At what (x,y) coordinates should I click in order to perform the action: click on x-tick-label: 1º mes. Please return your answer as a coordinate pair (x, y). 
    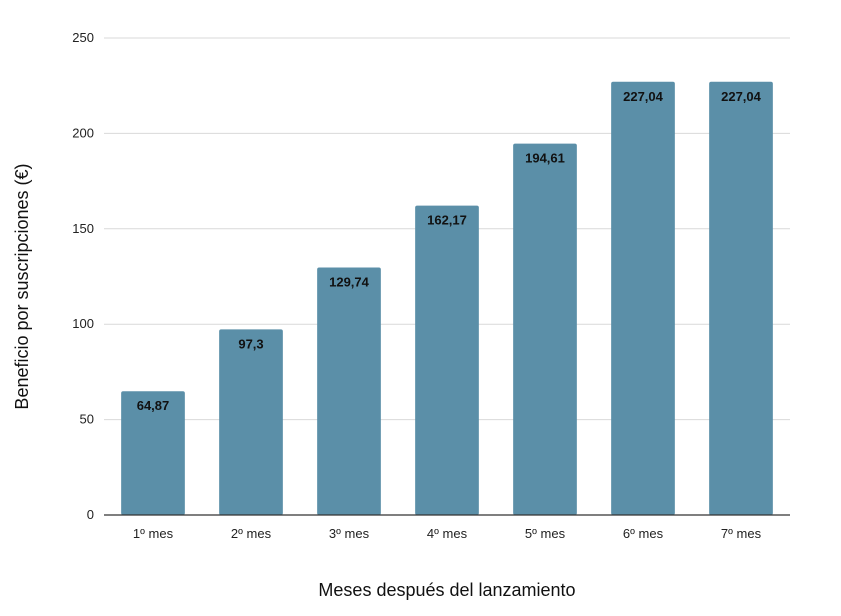
    Looking at the image, I should click on (153, 533).